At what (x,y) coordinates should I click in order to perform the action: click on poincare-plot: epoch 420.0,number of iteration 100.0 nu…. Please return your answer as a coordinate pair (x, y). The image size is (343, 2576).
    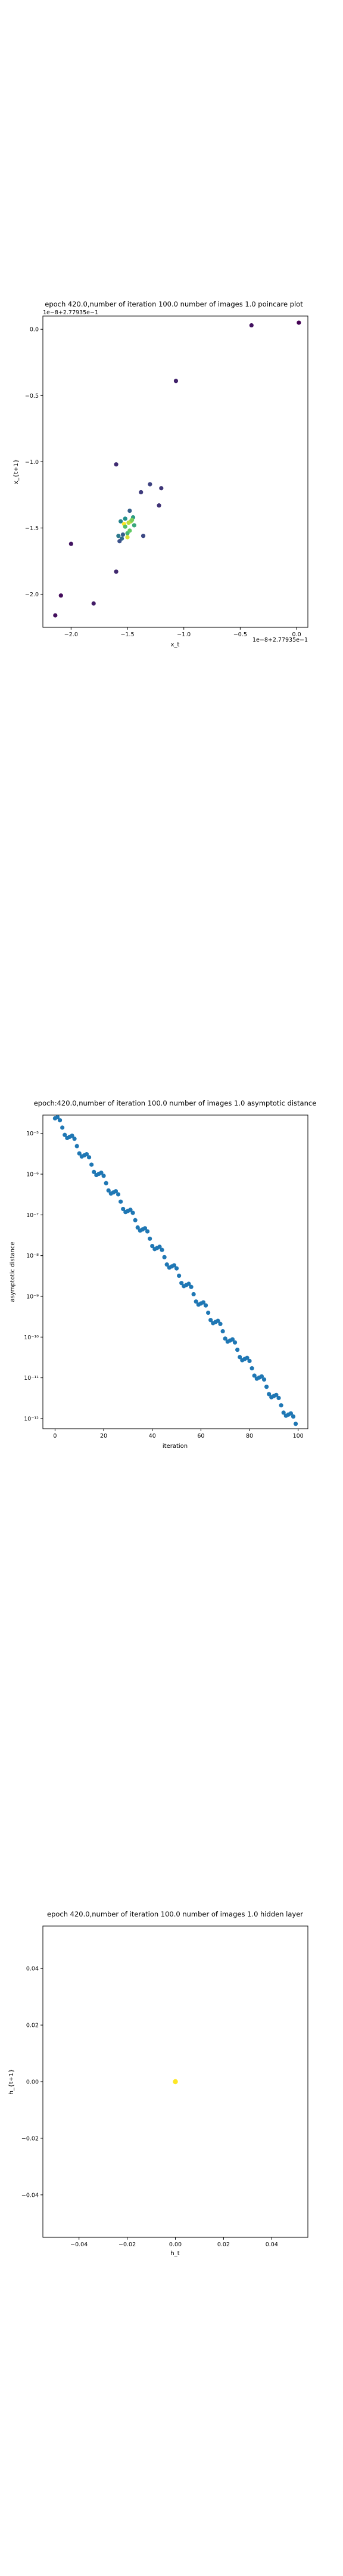
    Looking at the image, I should click on (171, 477).